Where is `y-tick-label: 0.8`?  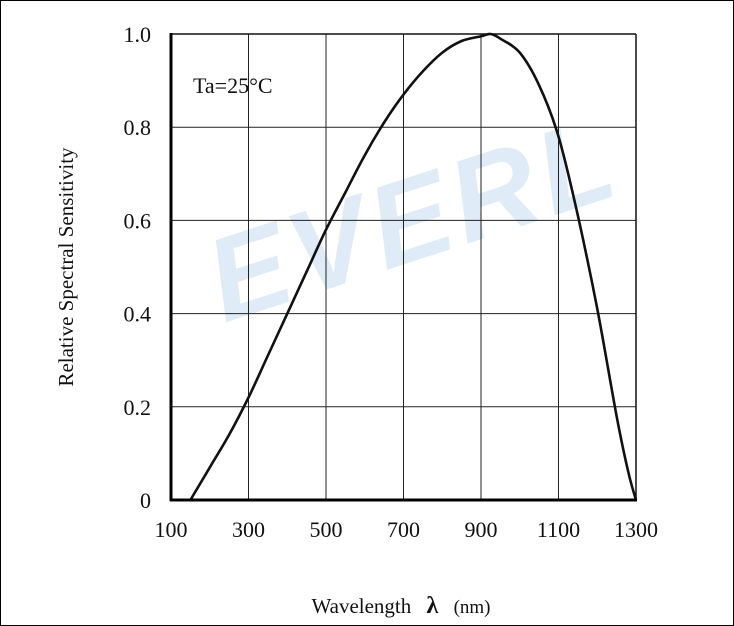
y-tick-label: 0.8 is located at coordinates (138, 127).